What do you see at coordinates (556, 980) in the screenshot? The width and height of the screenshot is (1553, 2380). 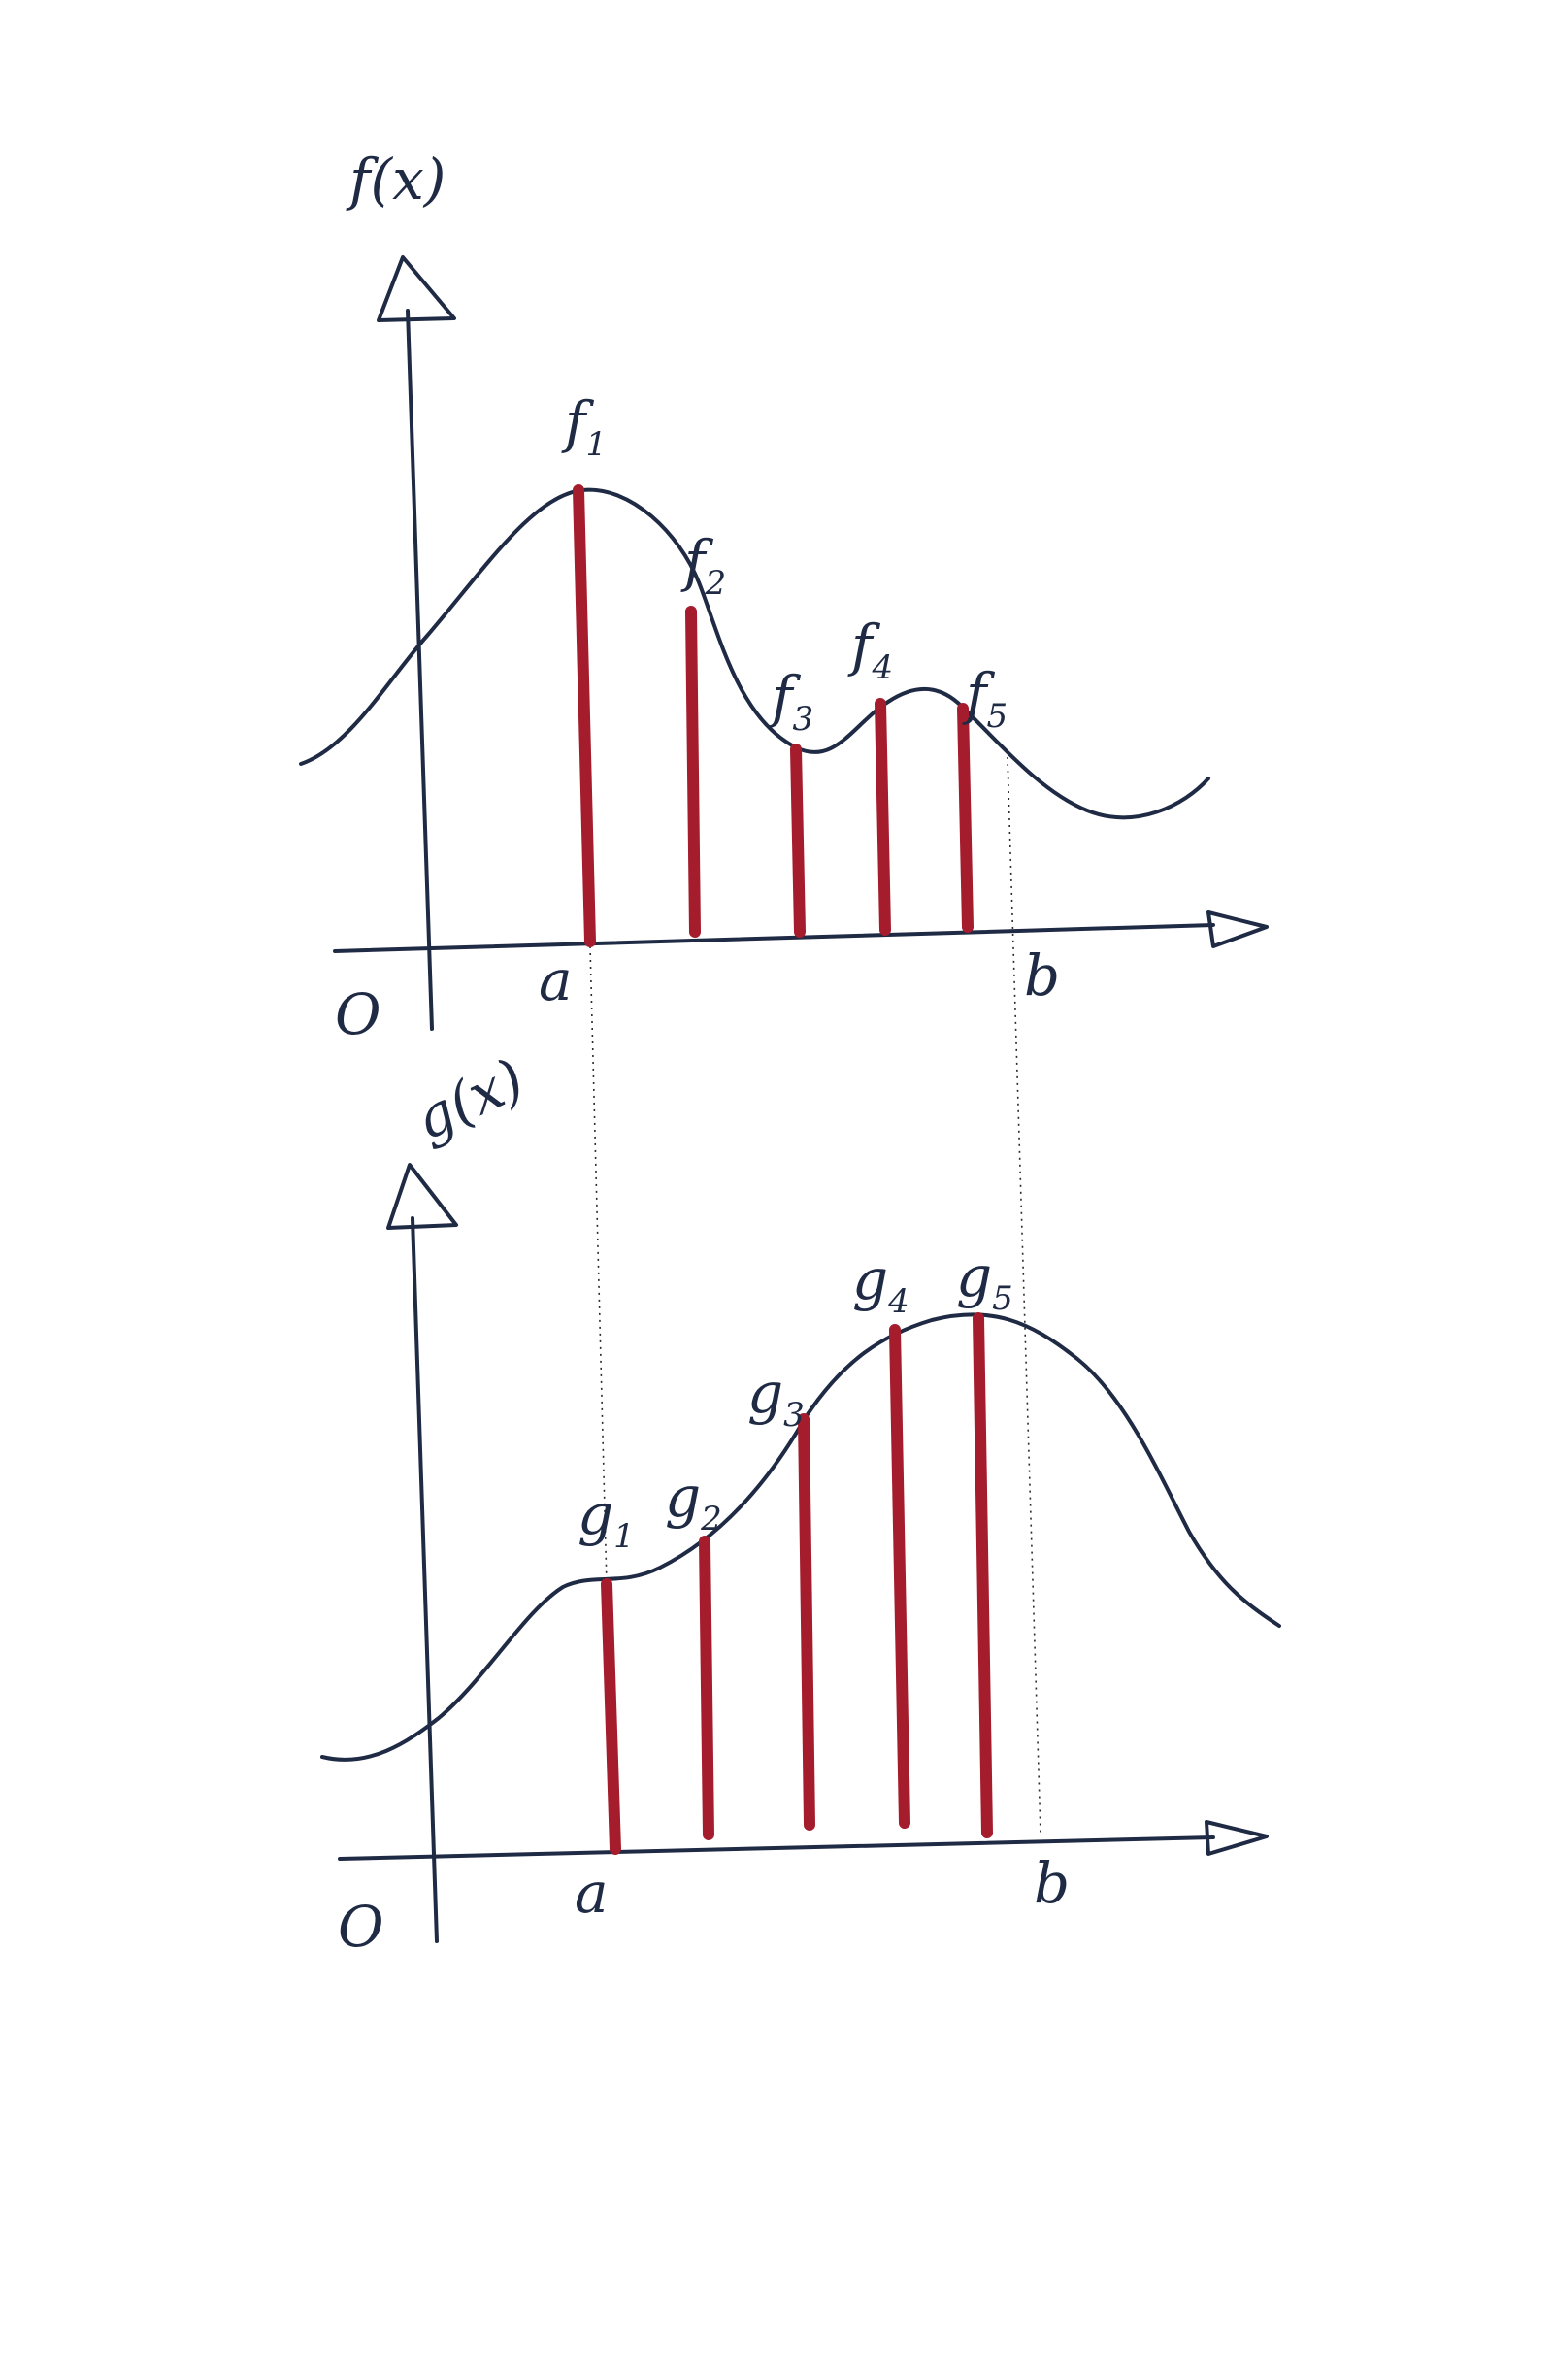 I see `top-a-label: a` at bounding box center [556, 980].